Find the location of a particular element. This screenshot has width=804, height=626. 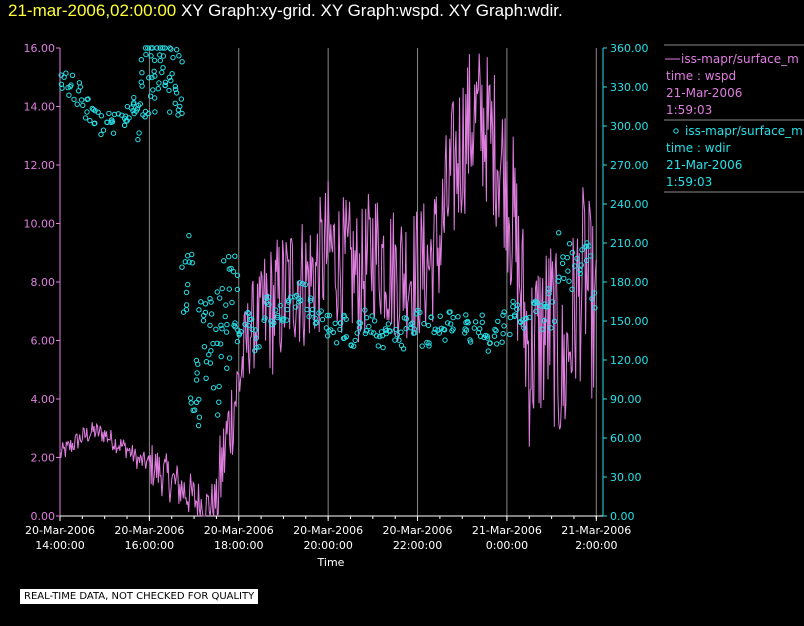

x-tick-label-time: 0:00:00 is located at coordinates (507, 545).